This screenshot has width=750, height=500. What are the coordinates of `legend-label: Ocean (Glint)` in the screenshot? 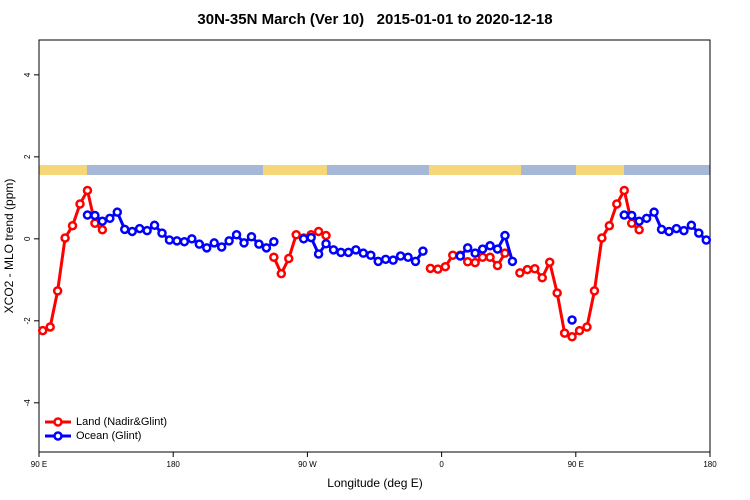 It's located at (108, 436).